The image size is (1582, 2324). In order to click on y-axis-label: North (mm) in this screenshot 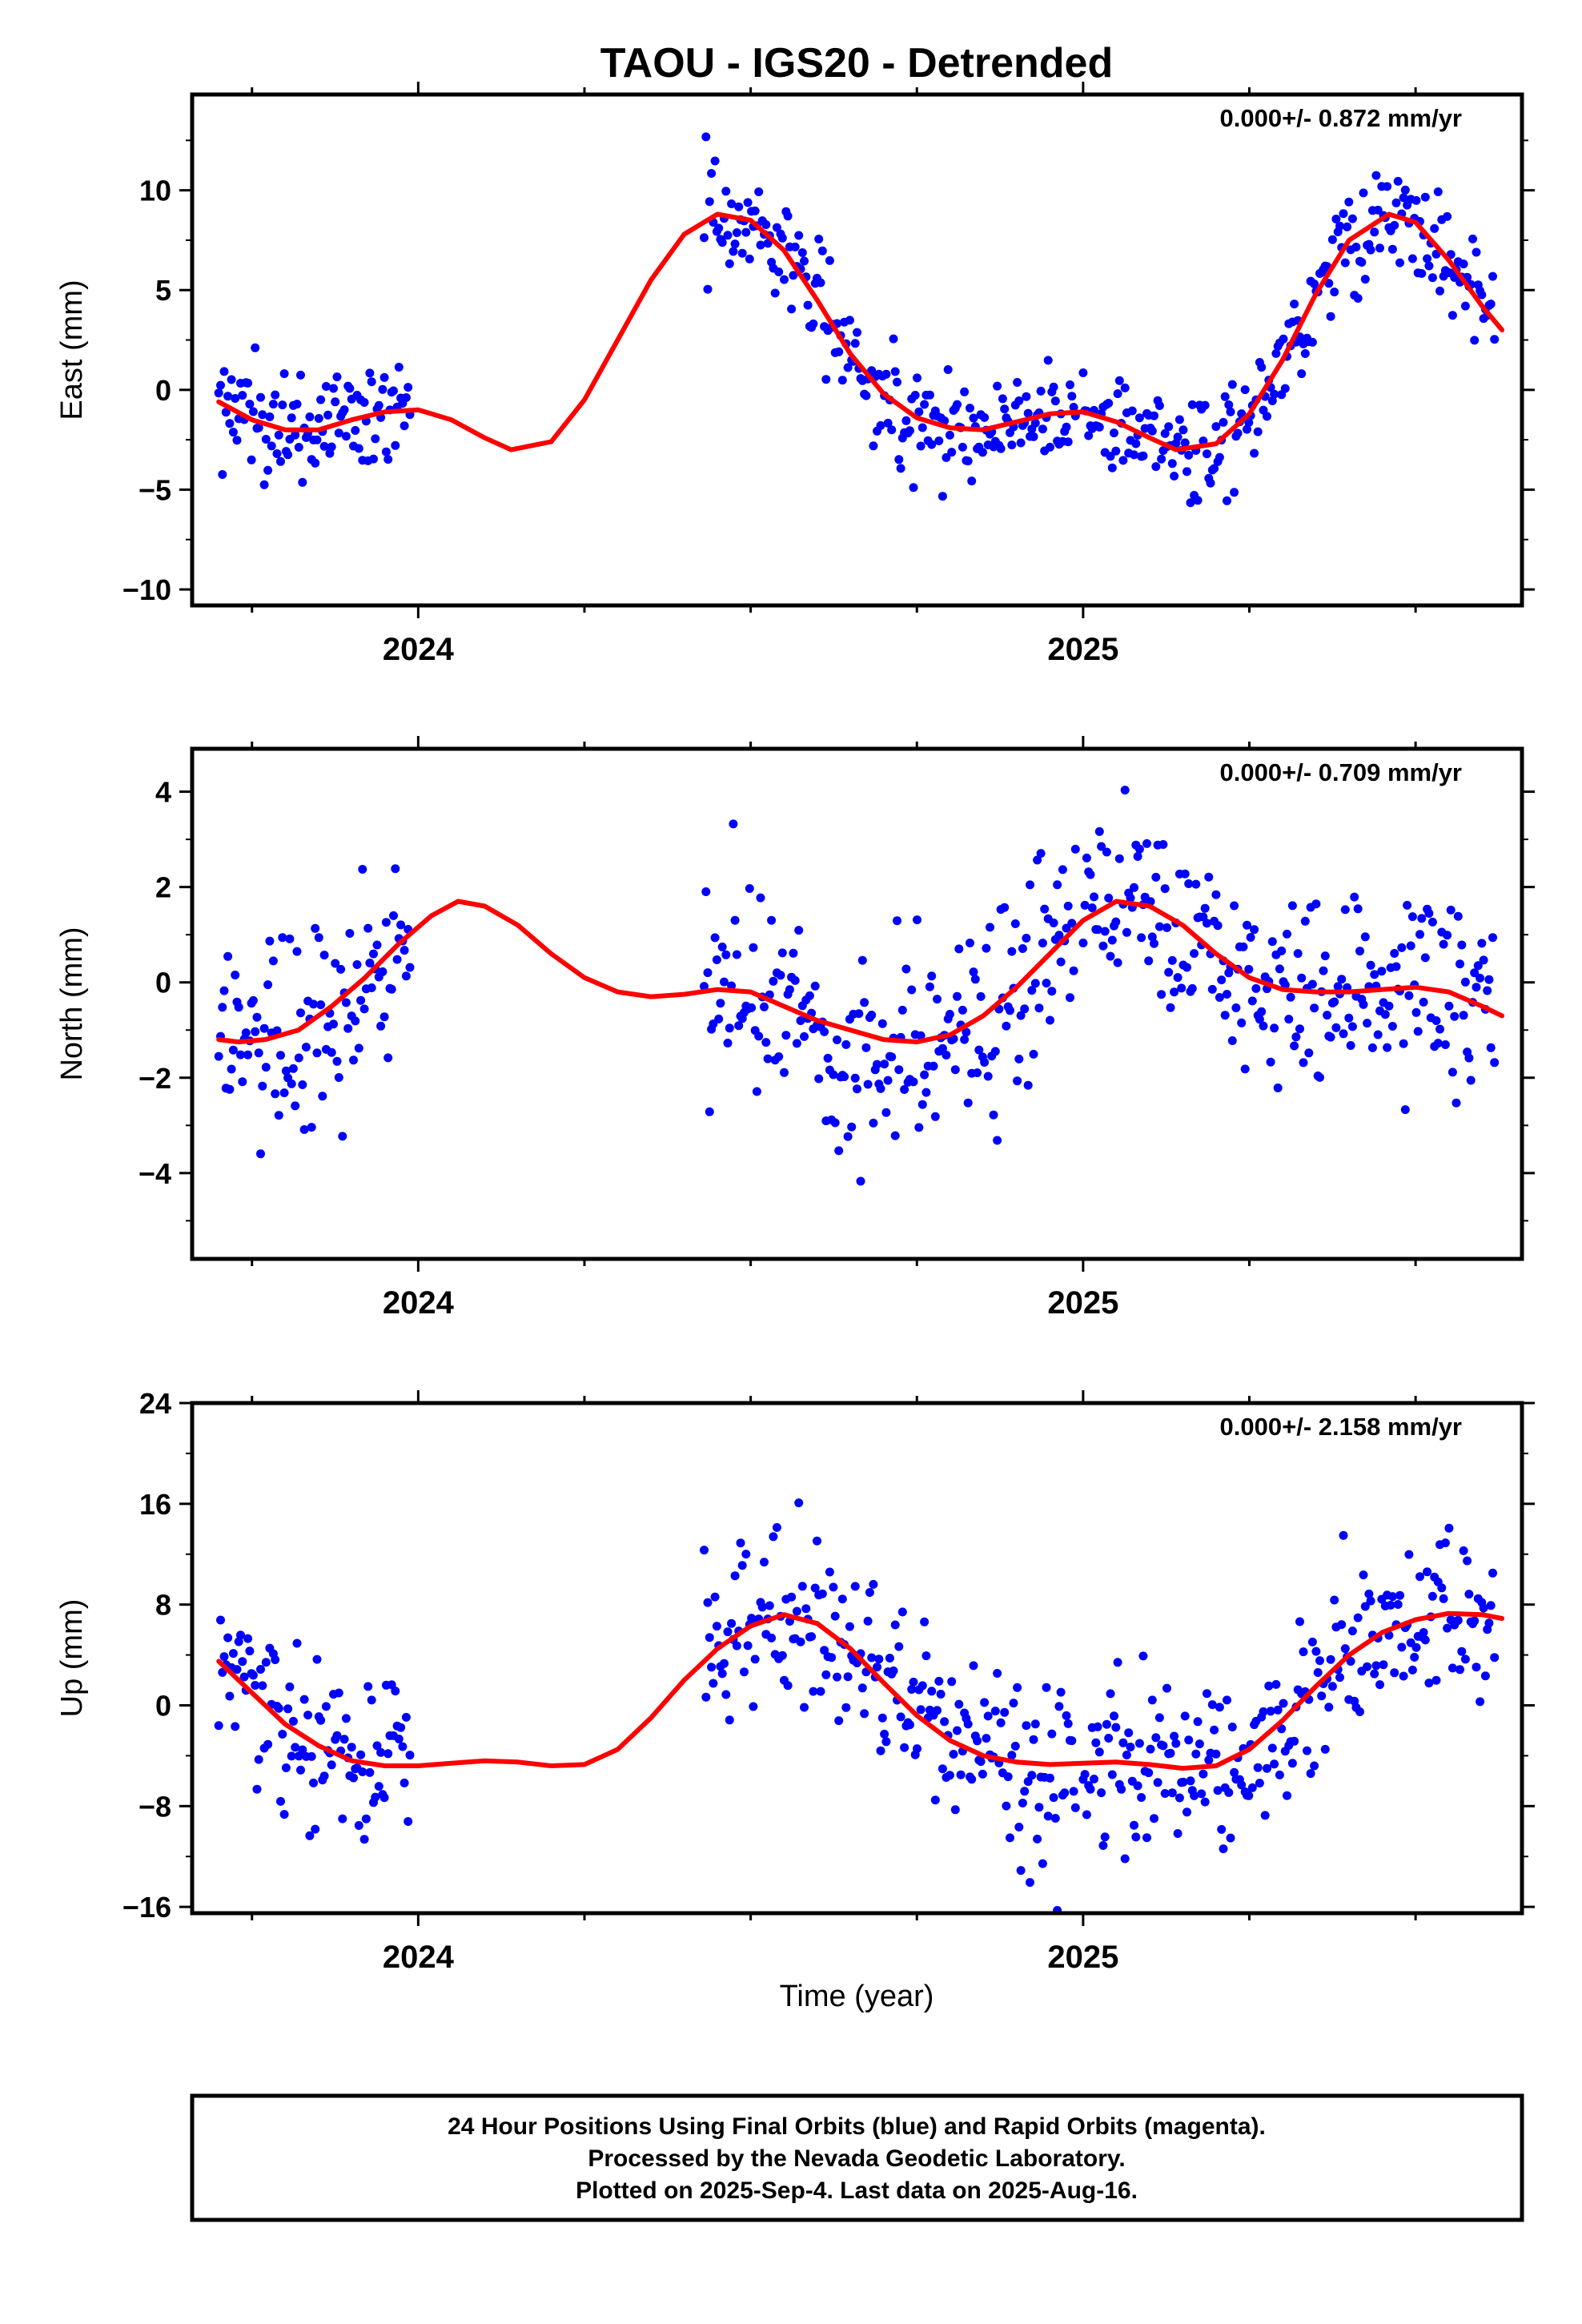, I will do `click(72, 1003)`.